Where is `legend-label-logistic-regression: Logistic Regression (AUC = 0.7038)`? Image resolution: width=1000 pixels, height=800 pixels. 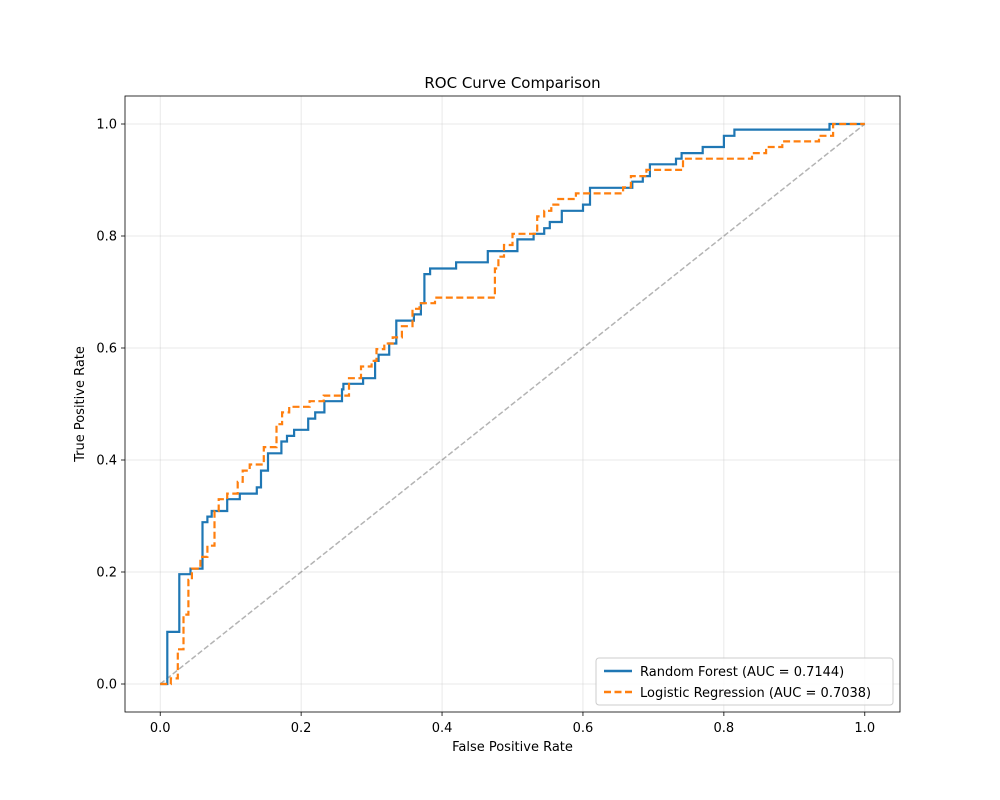 legend-label-logistic-regression: Logistic Regression (AUC = 0.7038) is located at coordinates (755, 693).